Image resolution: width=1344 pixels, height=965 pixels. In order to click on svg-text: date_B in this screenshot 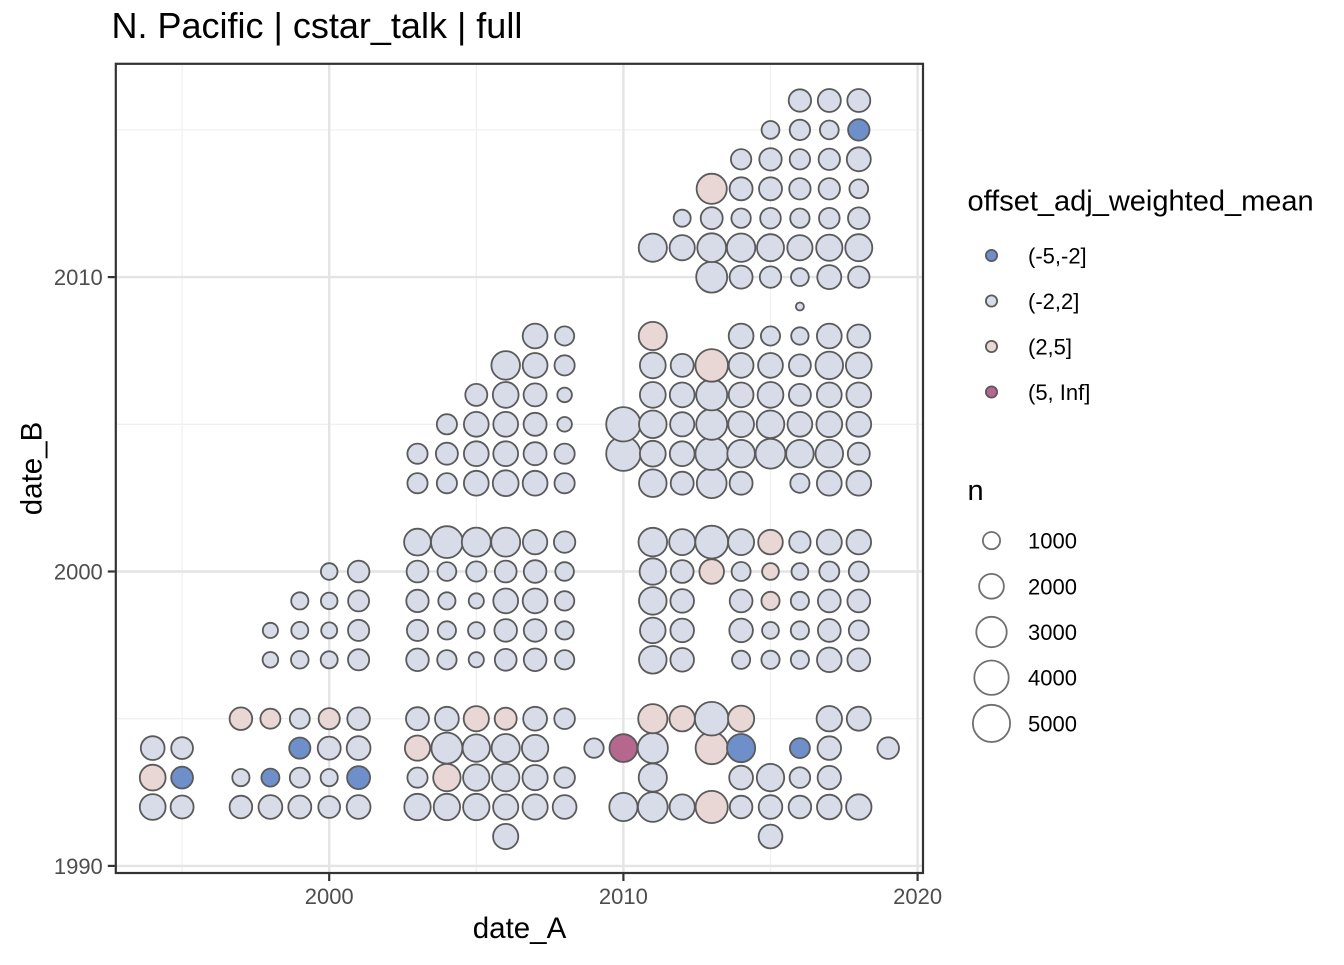, I will do `click(32, 469)`.